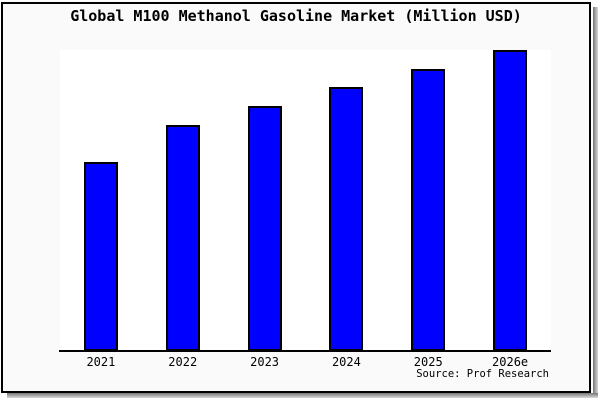  What do you see at coordinates (428, 362) in the screenshot?
I see `x-tick-label-2025: 2025` at bounding box center [428, 362].